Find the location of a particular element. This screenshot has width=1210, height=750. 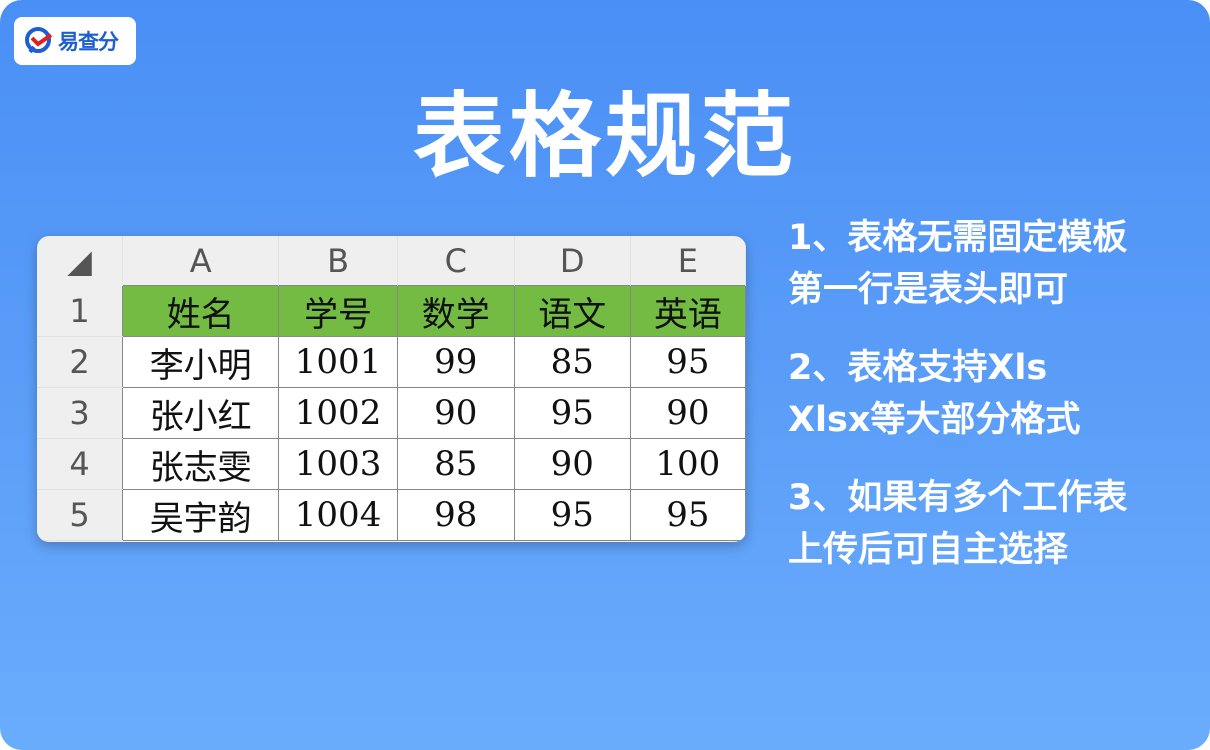

column-header: D is located at coordinates (572, 261).